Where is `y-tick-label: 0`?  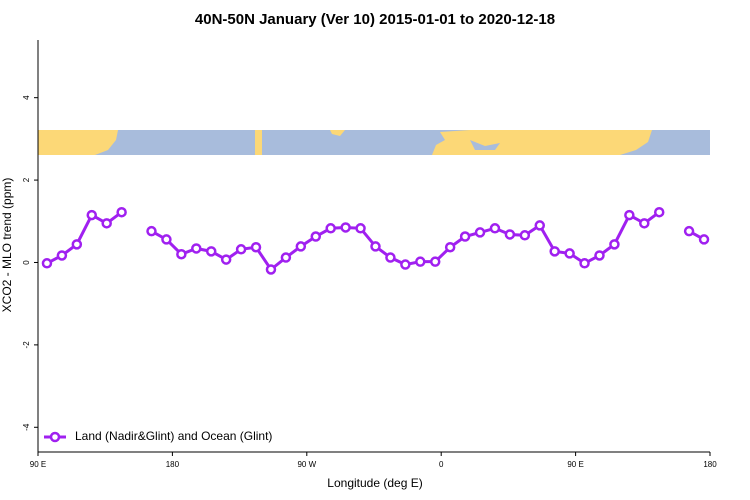
y-tick-label: 0 is located at coordinates (26, 262).